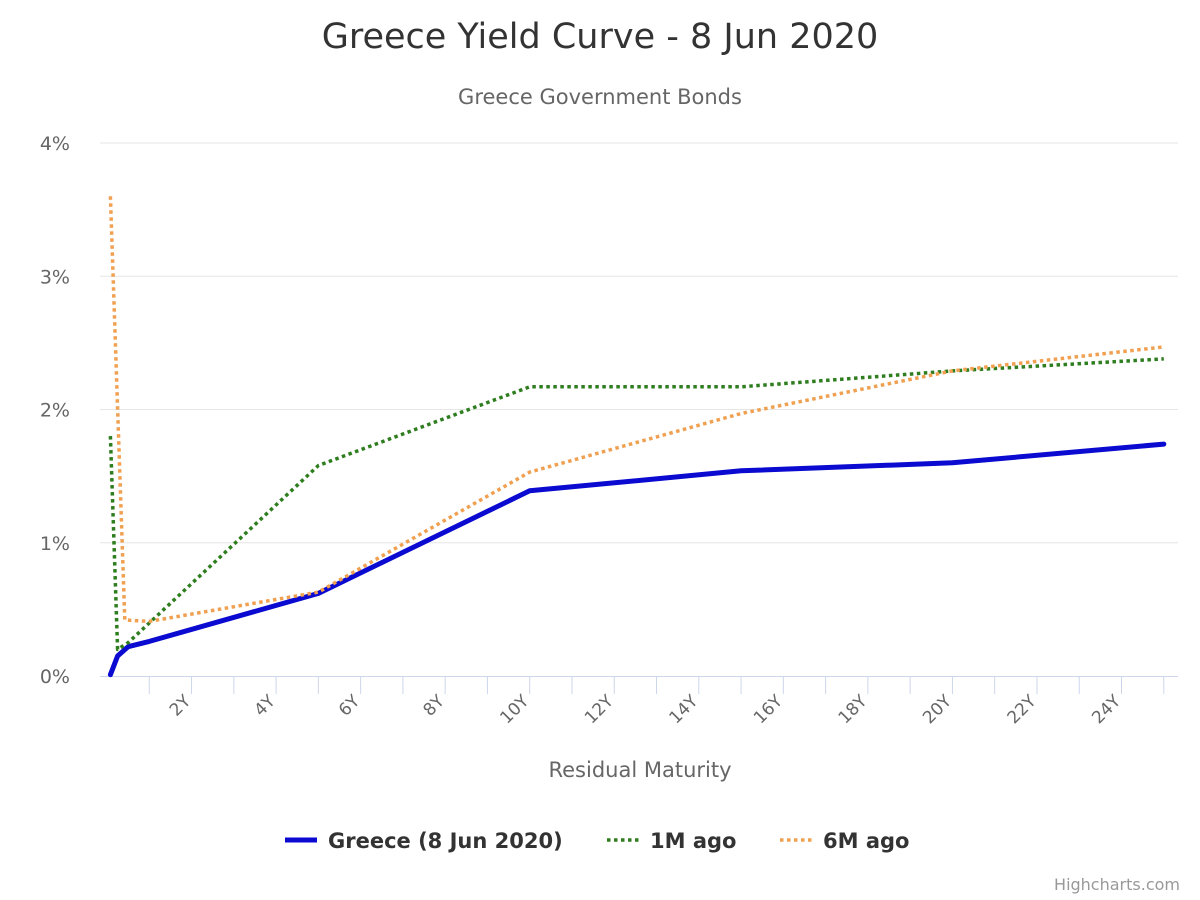 This screenshot has height=900, width=1200. Describe the element at coordinates (693, 841) in the screenshot. I see `legend-label: 1M ago` at that location.